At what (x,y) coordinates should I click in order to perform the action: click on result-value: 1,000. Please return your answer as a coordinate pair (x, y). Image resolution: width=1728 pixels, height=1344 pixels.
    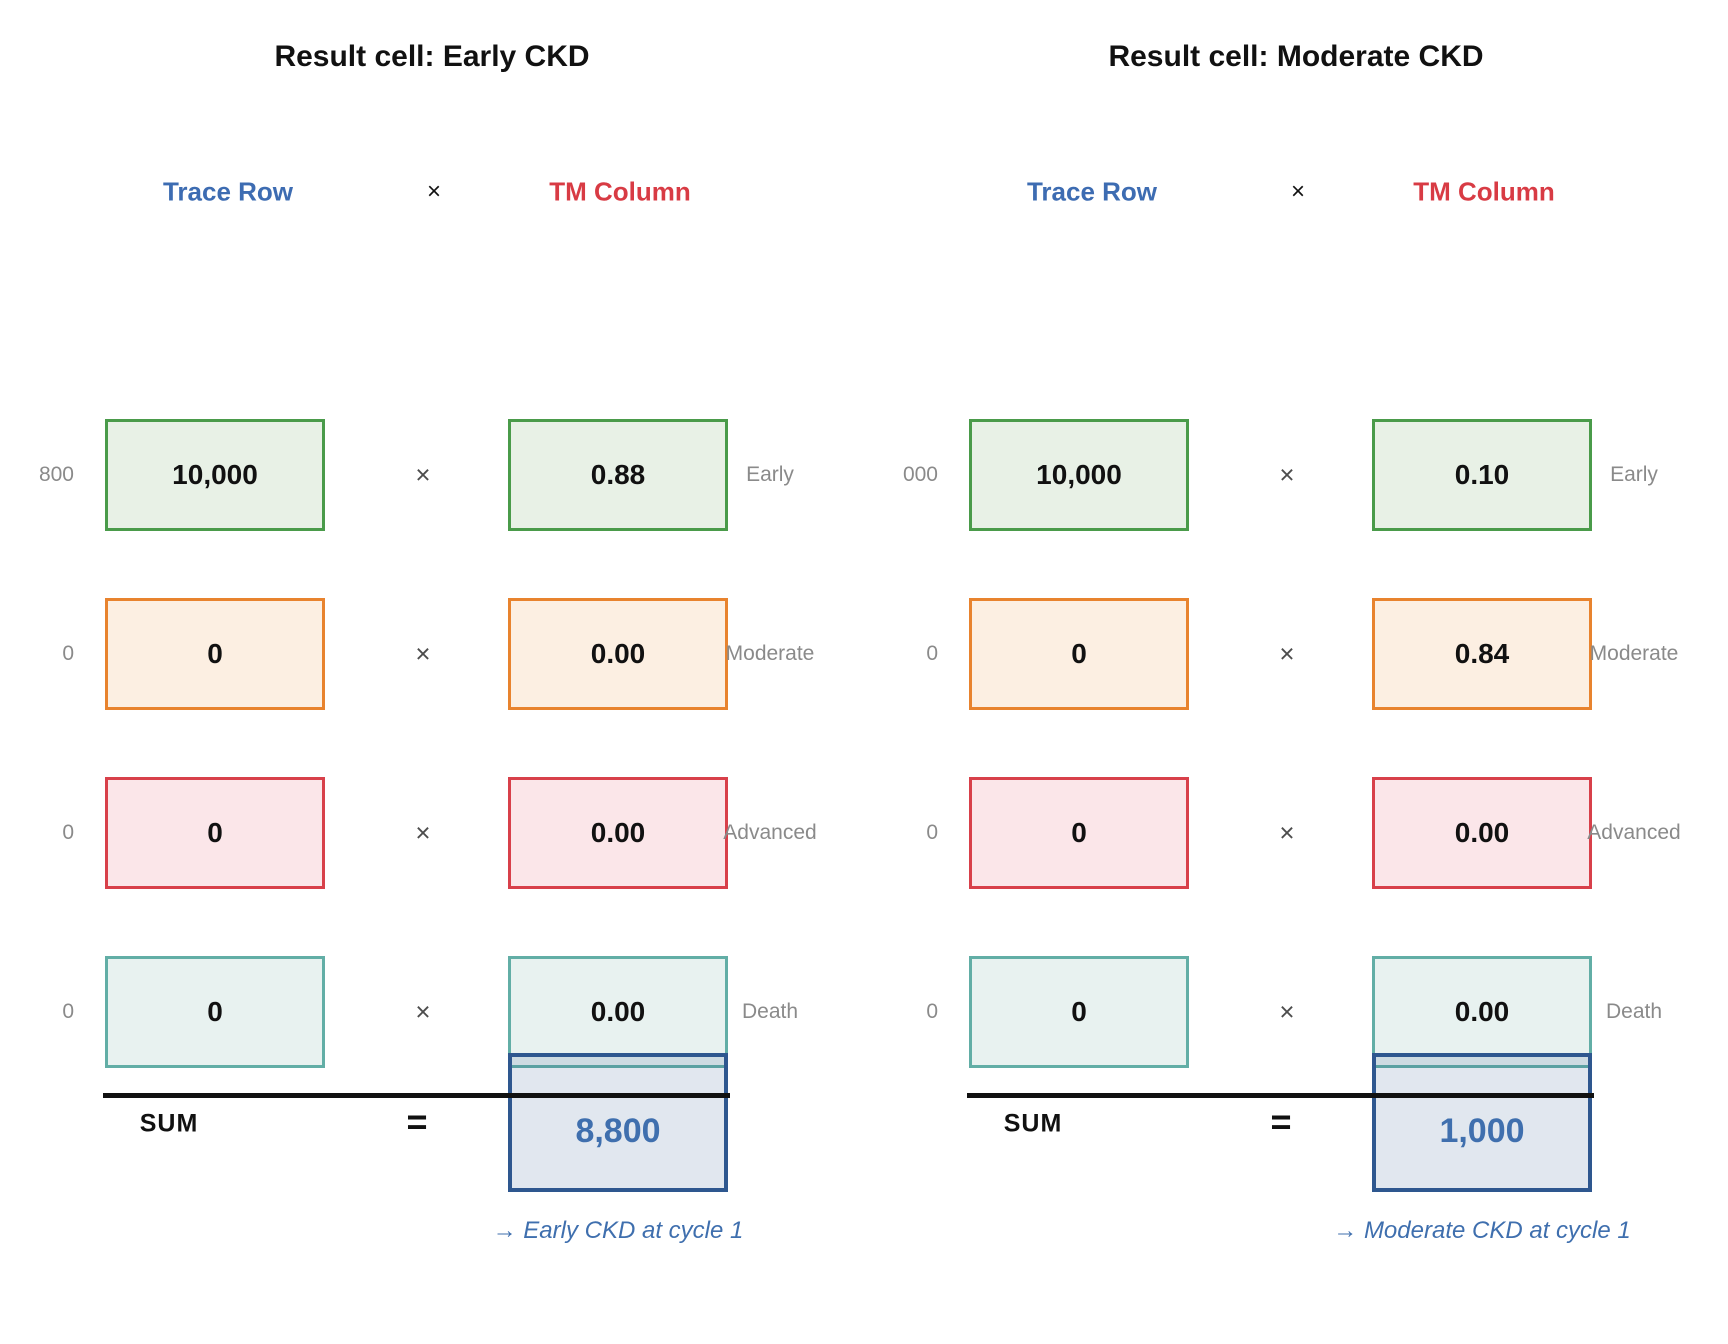
    Looking at the image, I should click on (1482, 1131).